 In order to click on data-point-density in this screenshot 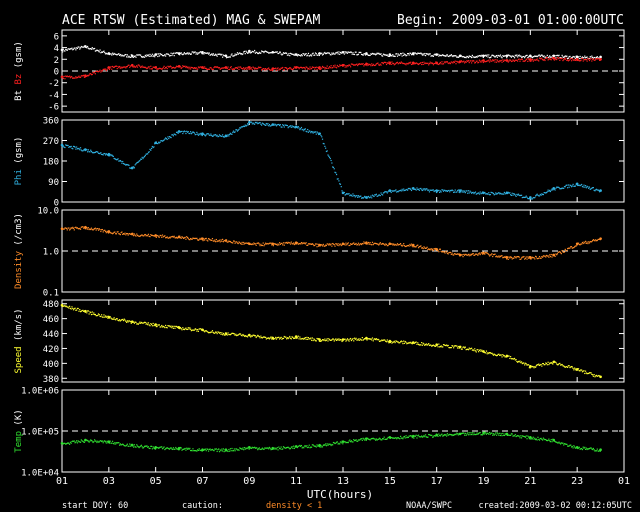, I will do `click(179, 237)`.